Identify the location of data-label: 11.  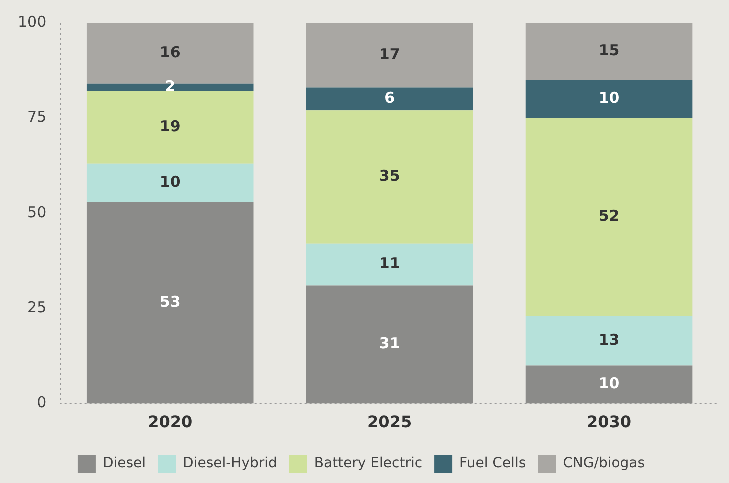
(389, 263).